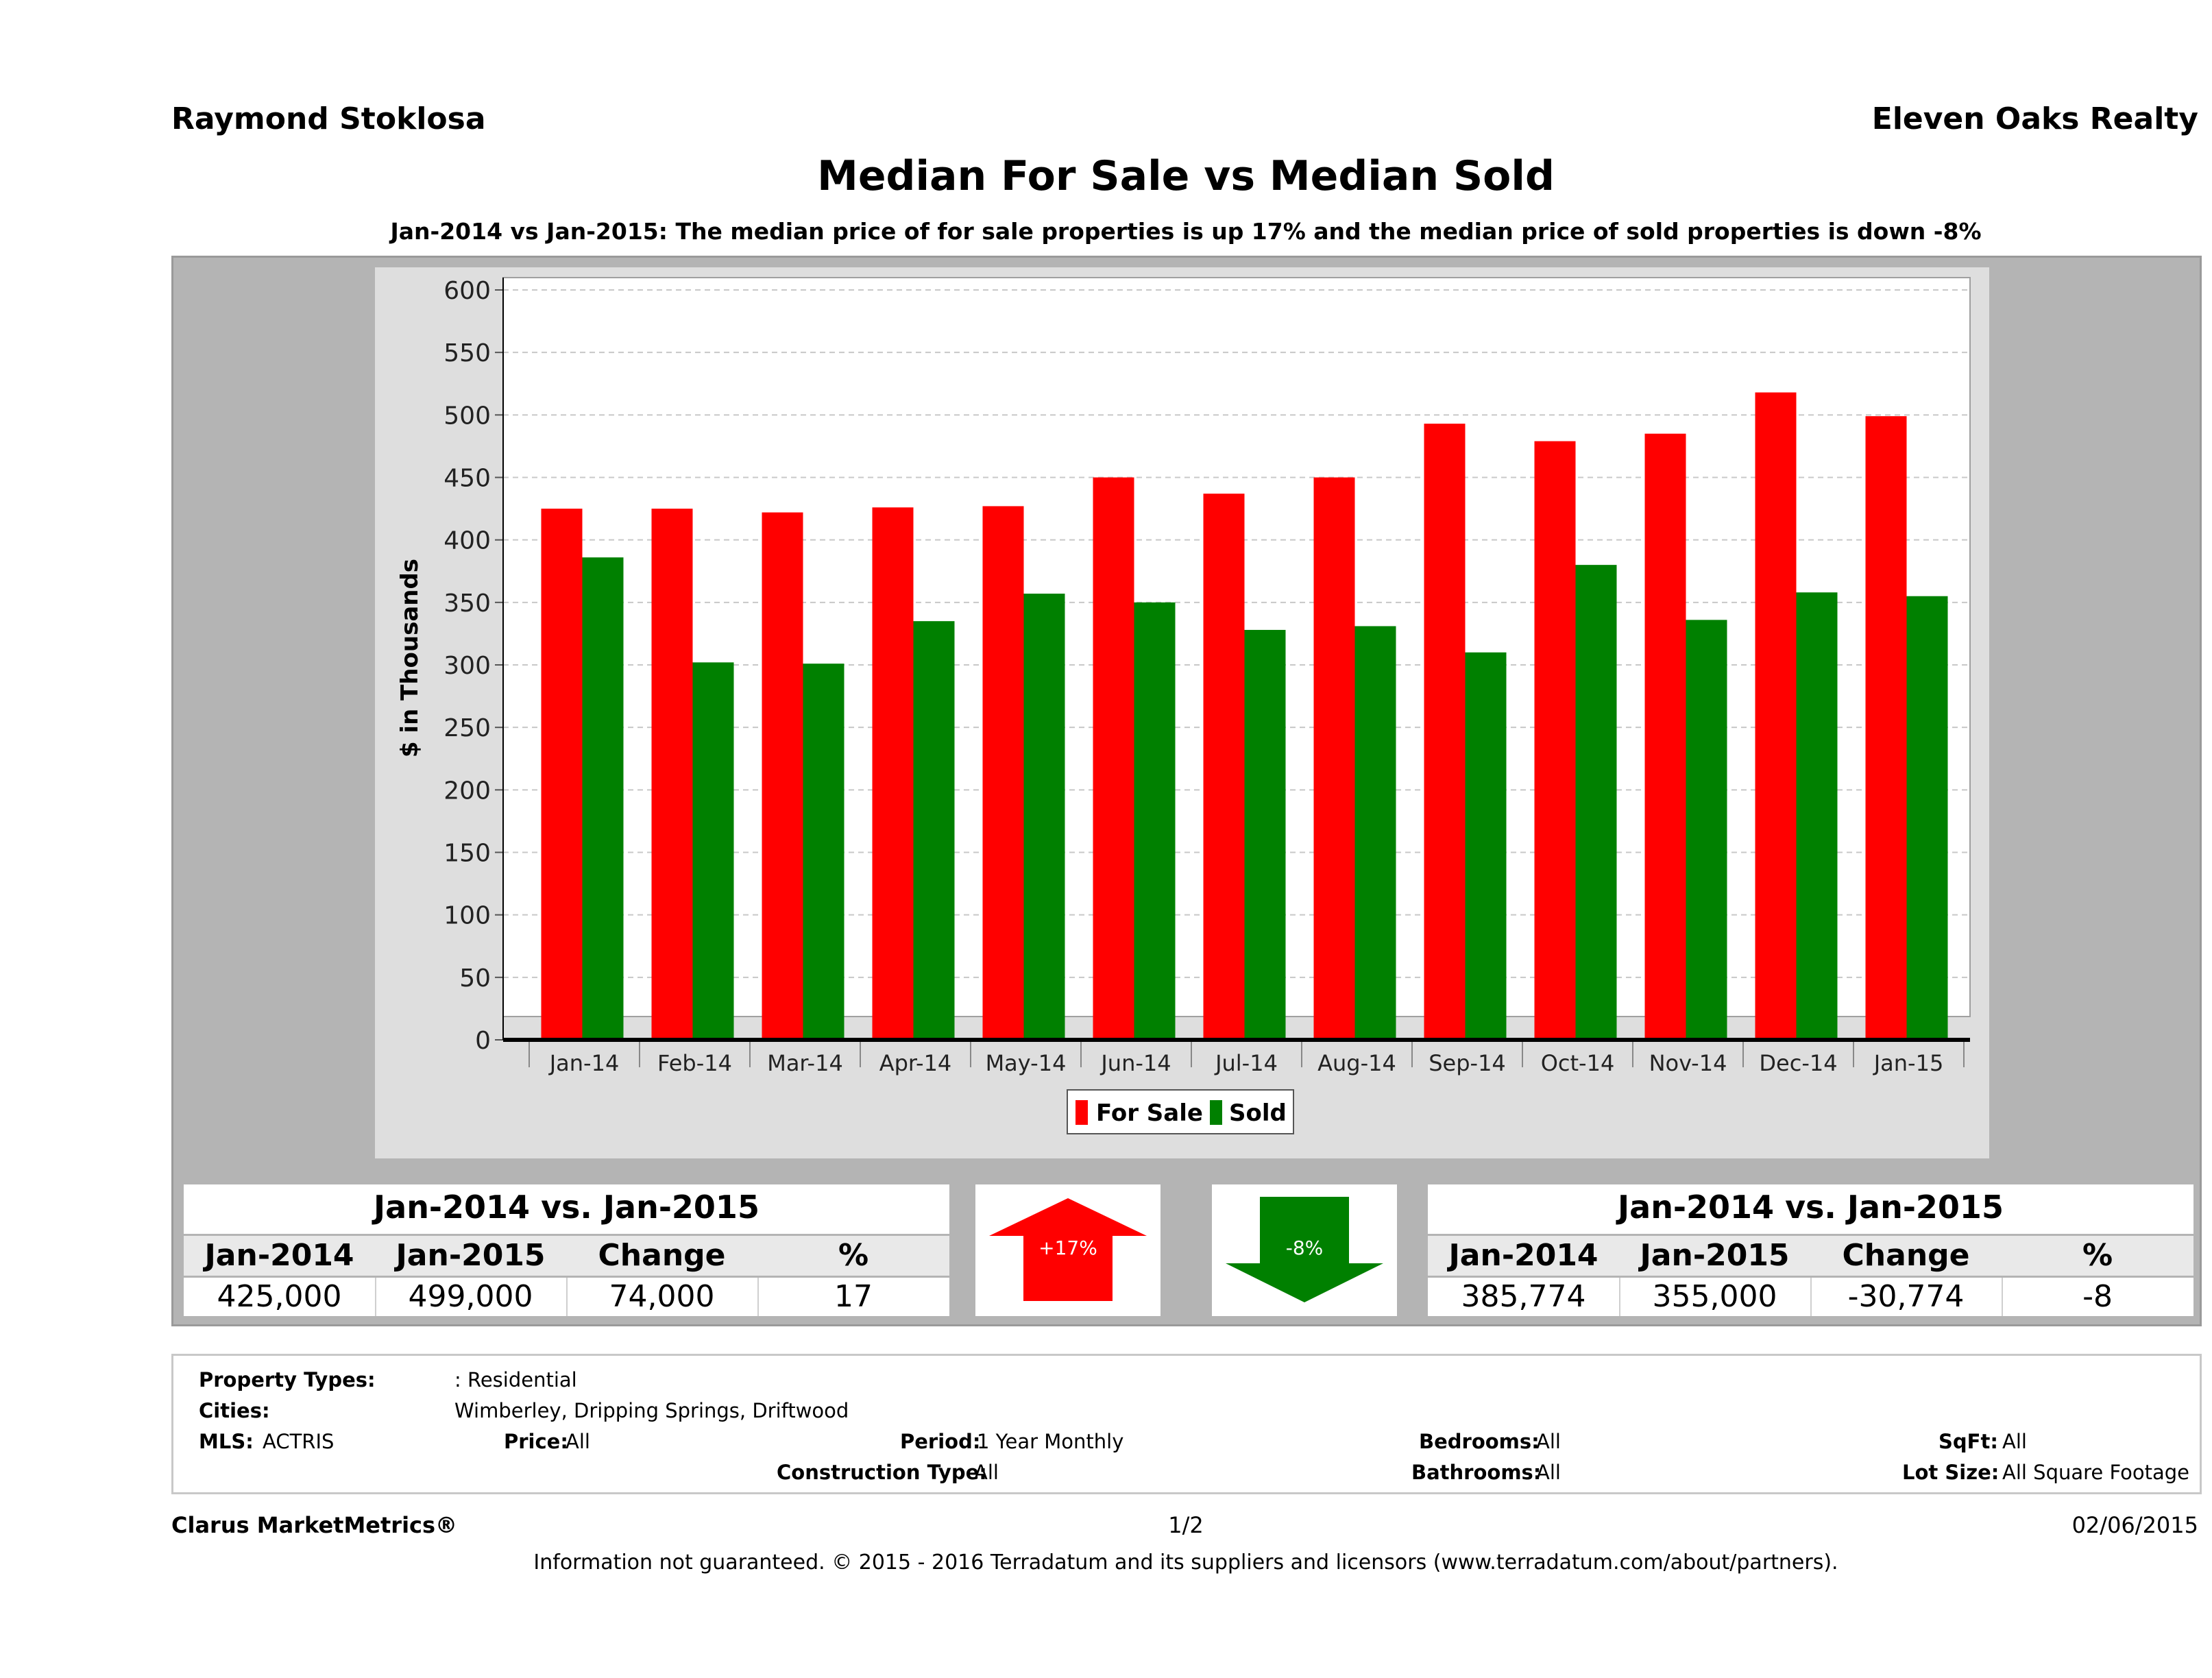 The height and width of the screenshot is (1678, 2212). Describe the element at coordinates (1258, 1113) in the screenshot. I see `legend-label-sold: Sold` at that location.